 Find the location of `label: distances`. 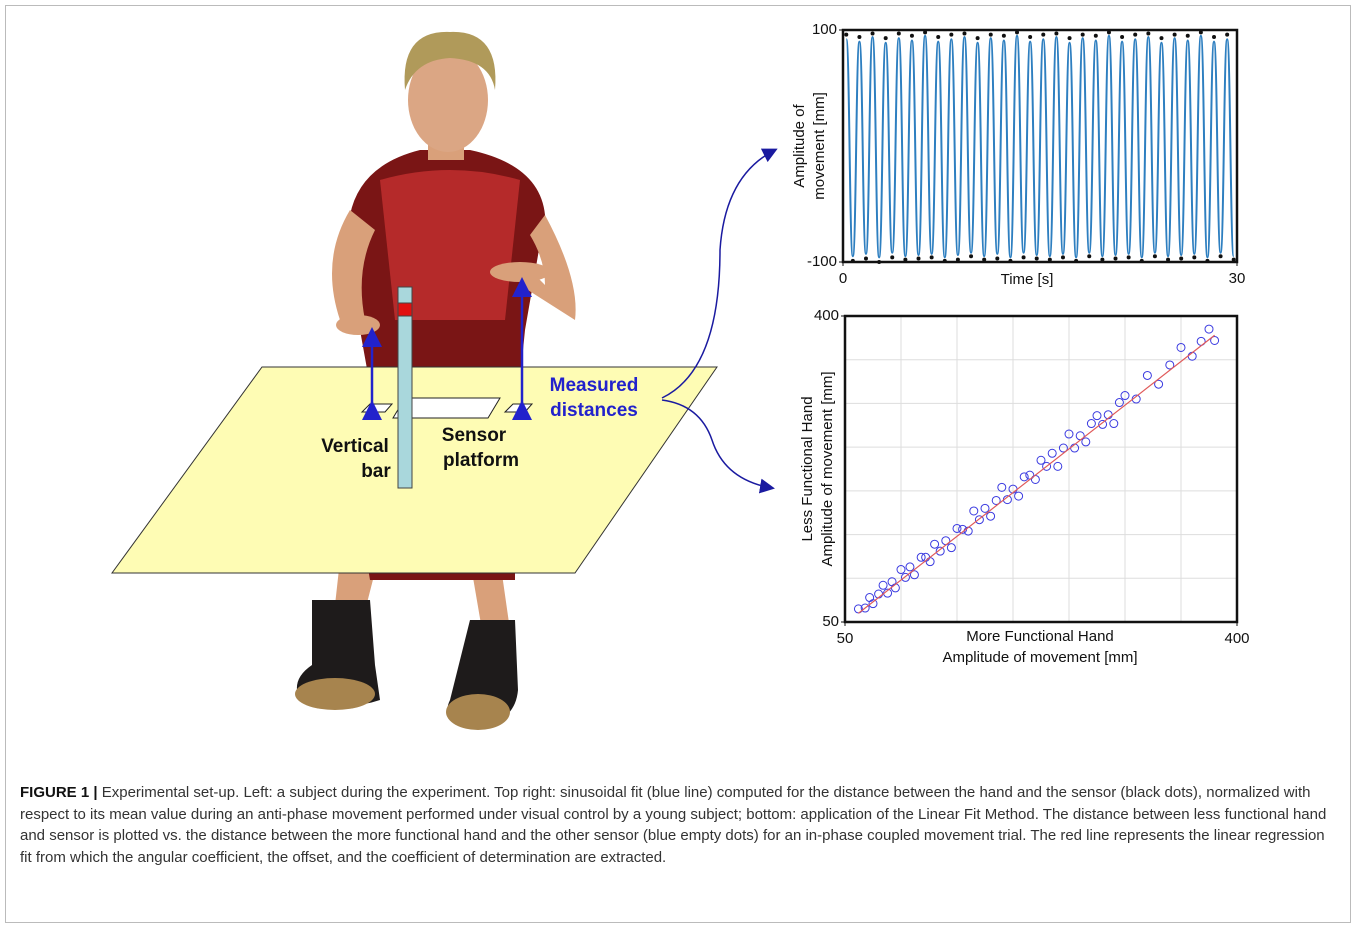

label: distances is located at coordinates (594, 410).